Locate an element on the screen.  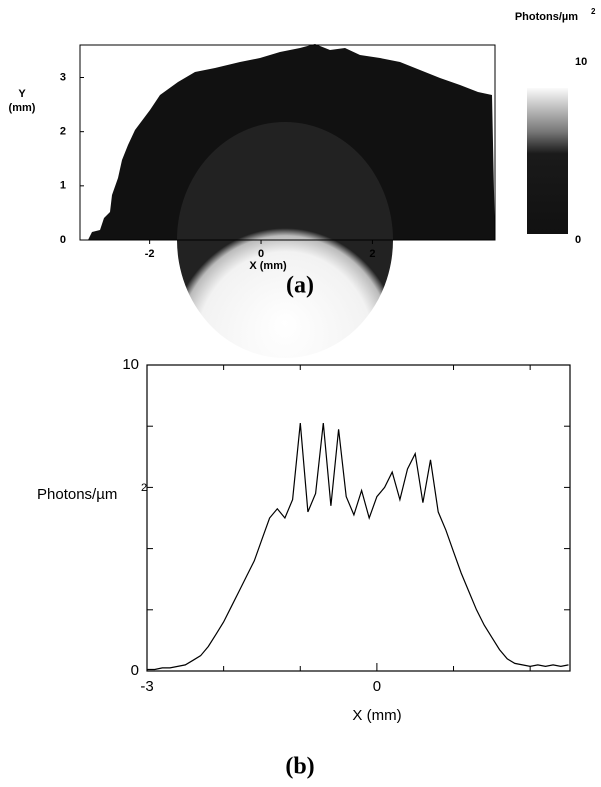
y-axis-label: Y is located at coordinates (22, 94).